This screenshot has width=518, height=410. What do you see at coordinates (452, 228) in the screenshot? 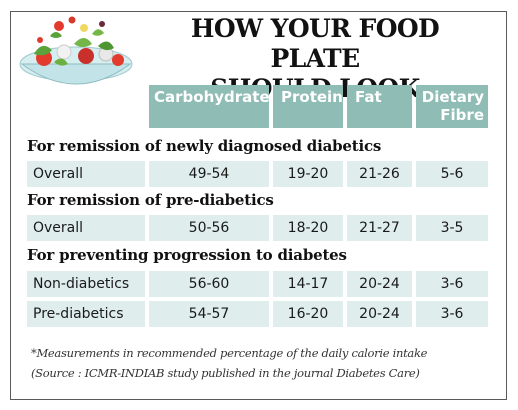
I see `table-cell: 3-5` at bounding box center [452, 228].